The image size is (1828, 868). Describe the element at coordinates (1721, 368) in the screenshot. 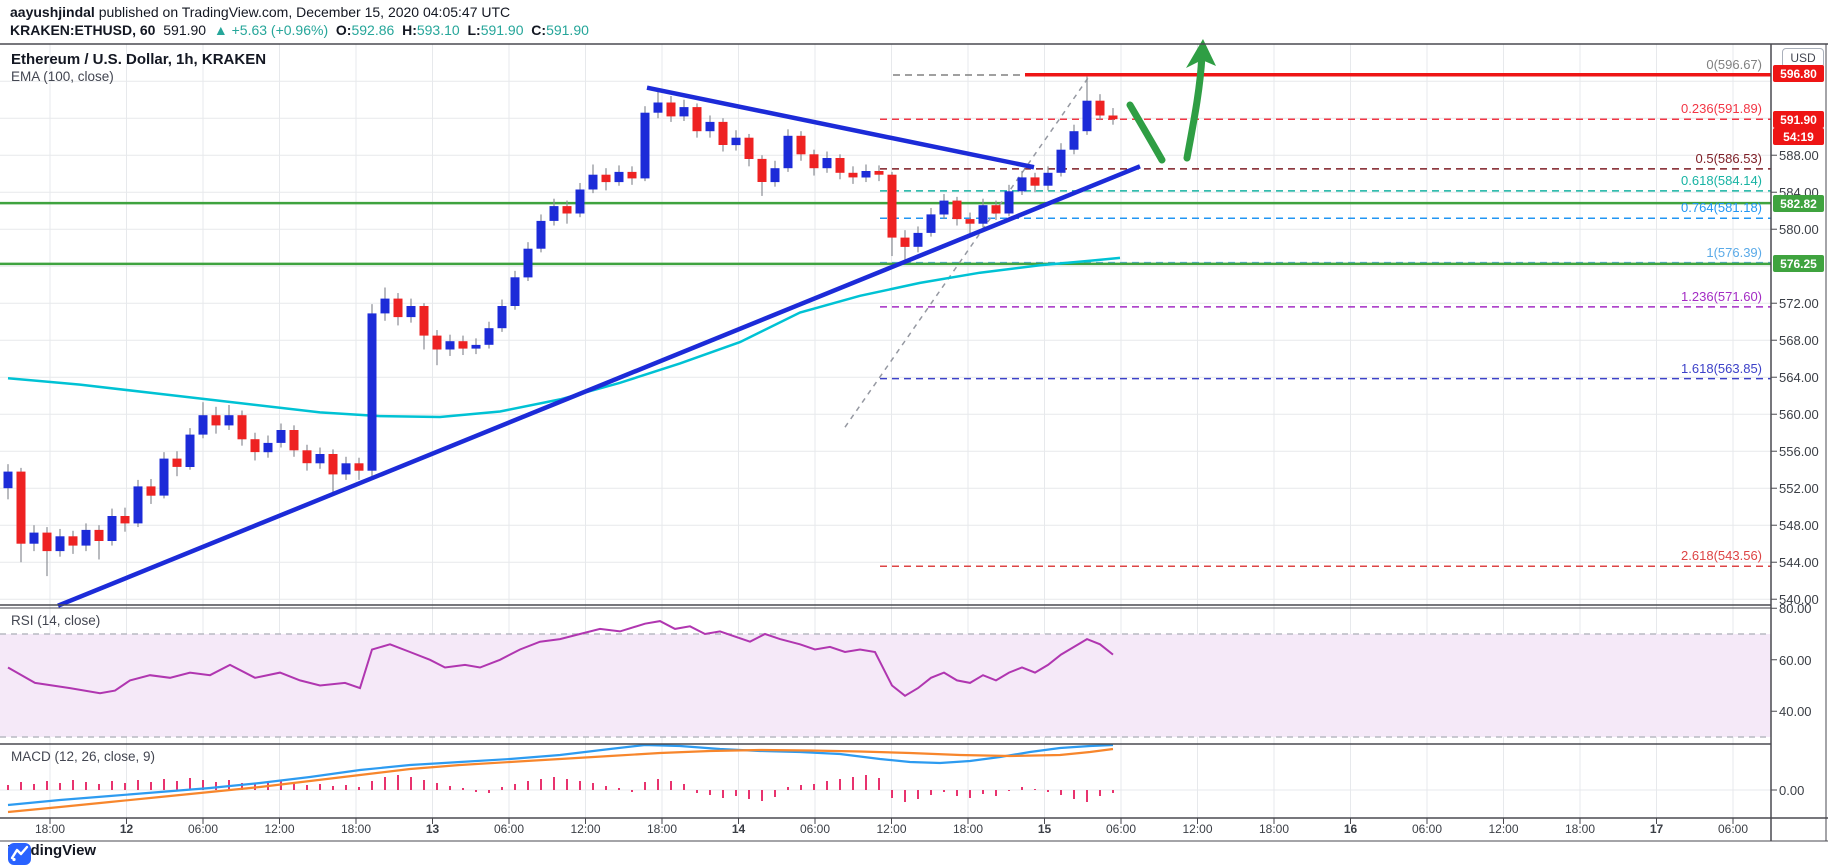

I see `fib-level-label: 1.618(563.85)` at that location.